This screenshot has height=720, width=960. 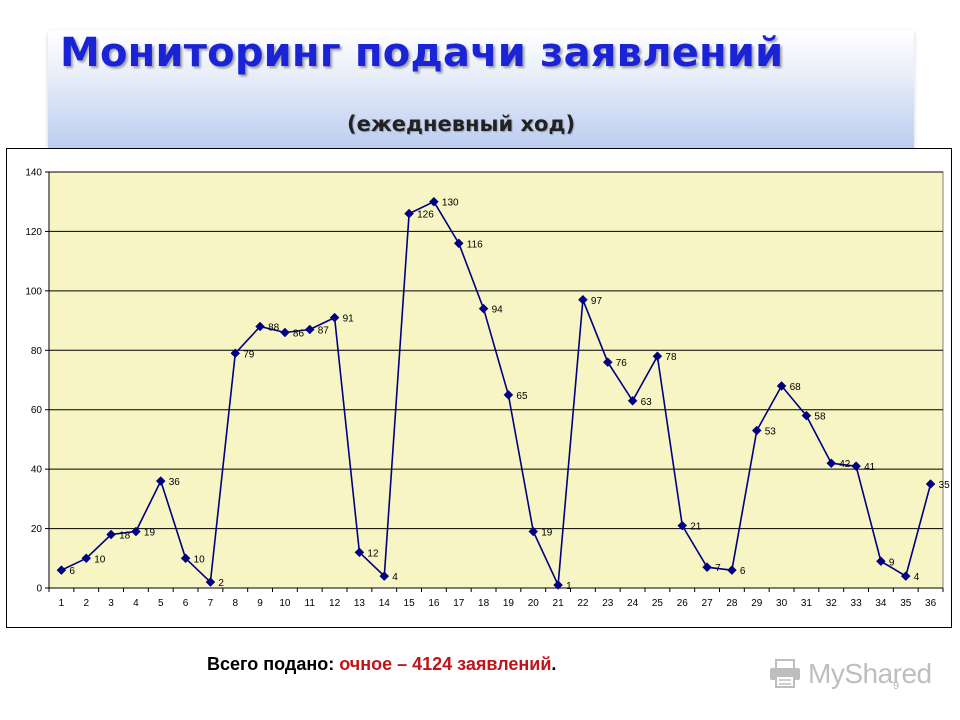 What do you see at coordinates (708, 603) in the screenshot?
I see `x-tick-label: 27` at bounding box center [708, 603].